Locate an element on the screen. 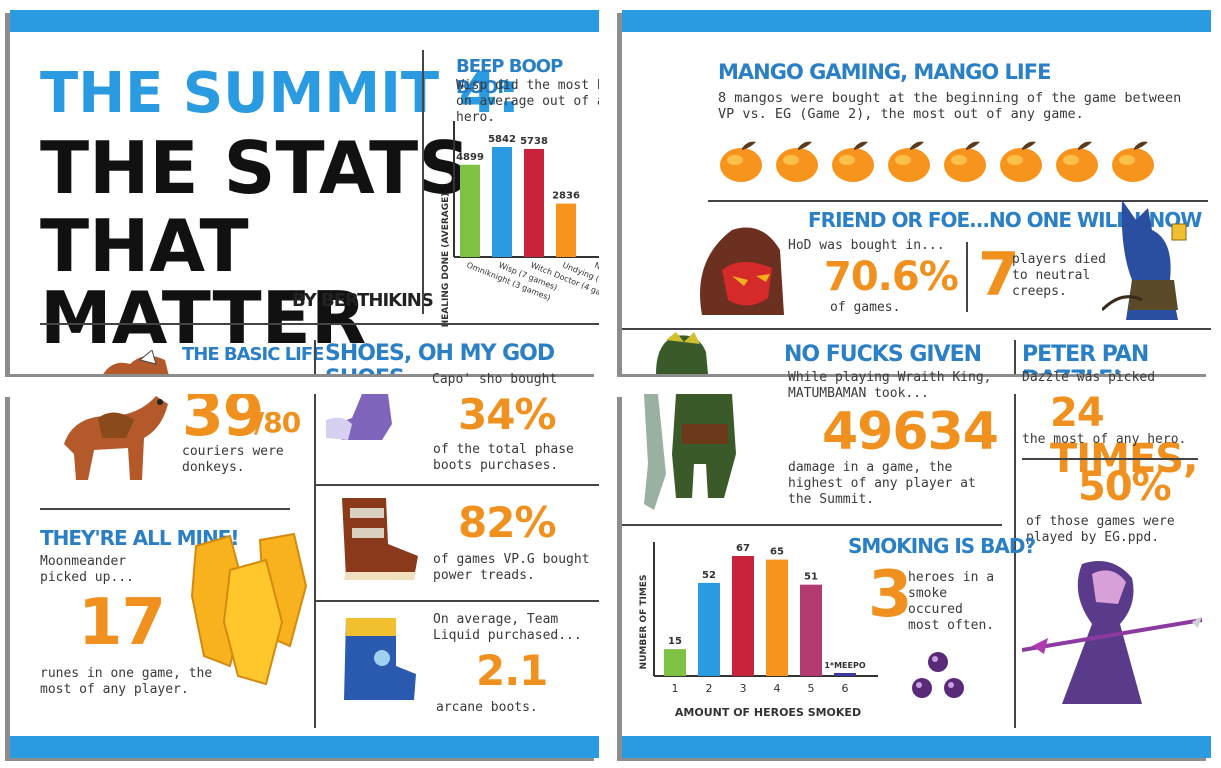 This screenshot has height=768, width=1221. deaths-value: 7 is located at coordinates (999, 275).